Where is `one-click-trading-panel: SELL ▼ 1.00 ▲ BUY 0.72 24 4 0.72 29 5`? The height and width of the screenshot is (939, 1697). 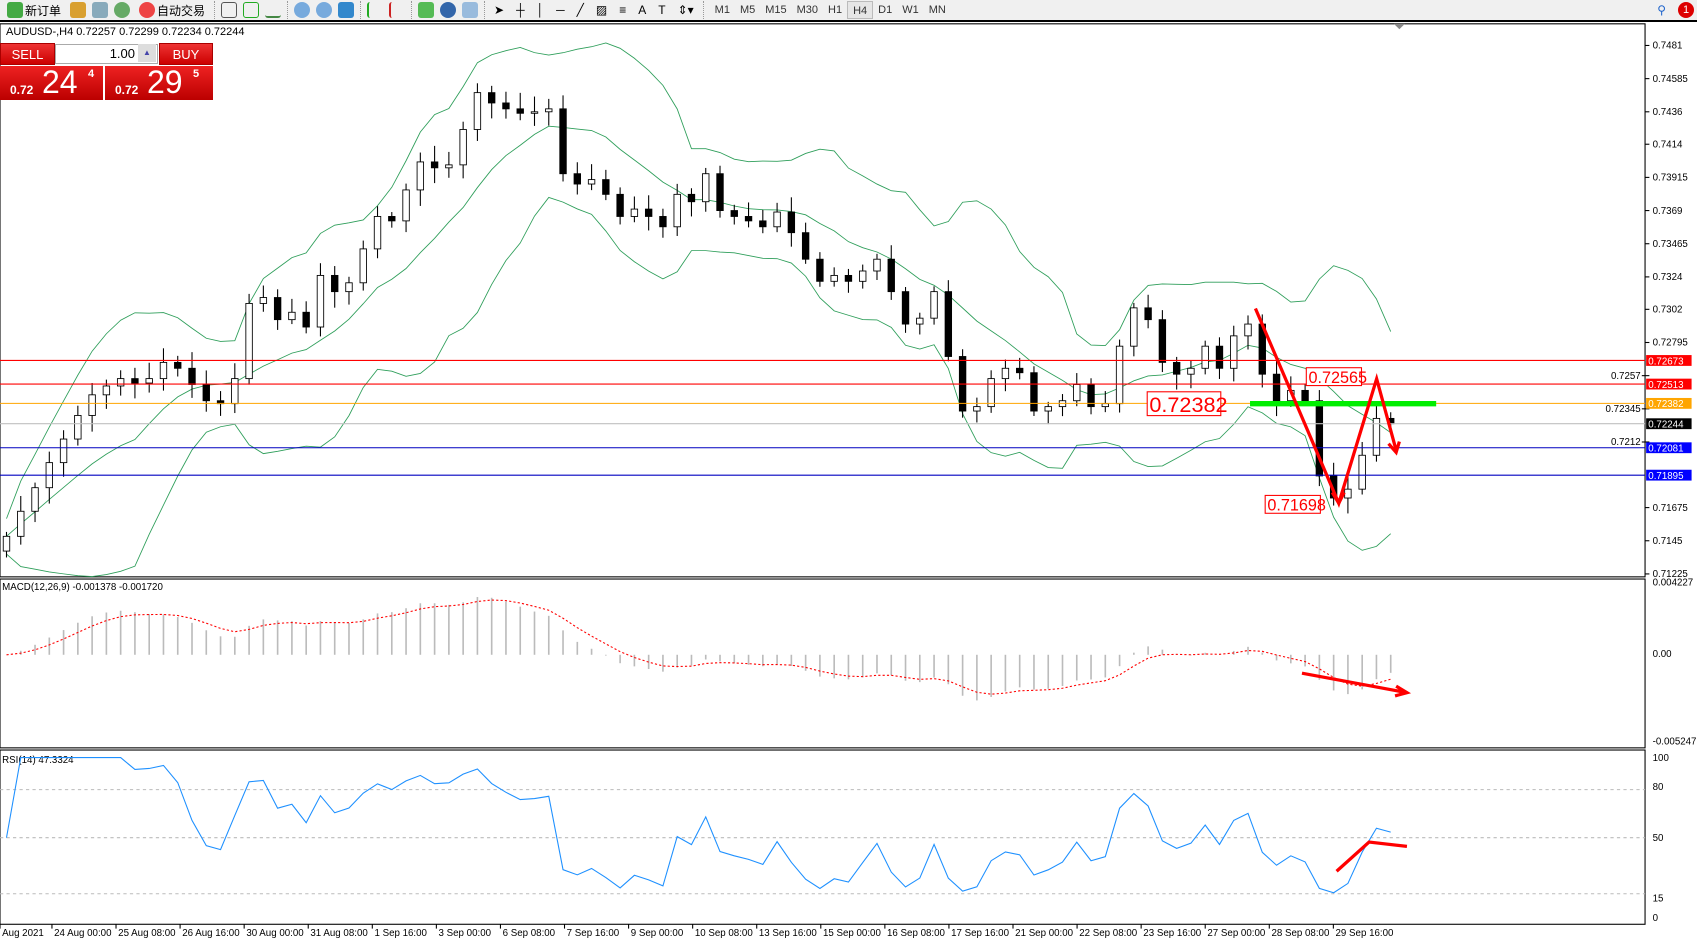 one-click-trading-panel: SELL ▼ 1.00 ▲ BUY 0.72 24 4 0.72 29 5 is located at coordinates (106, 71).